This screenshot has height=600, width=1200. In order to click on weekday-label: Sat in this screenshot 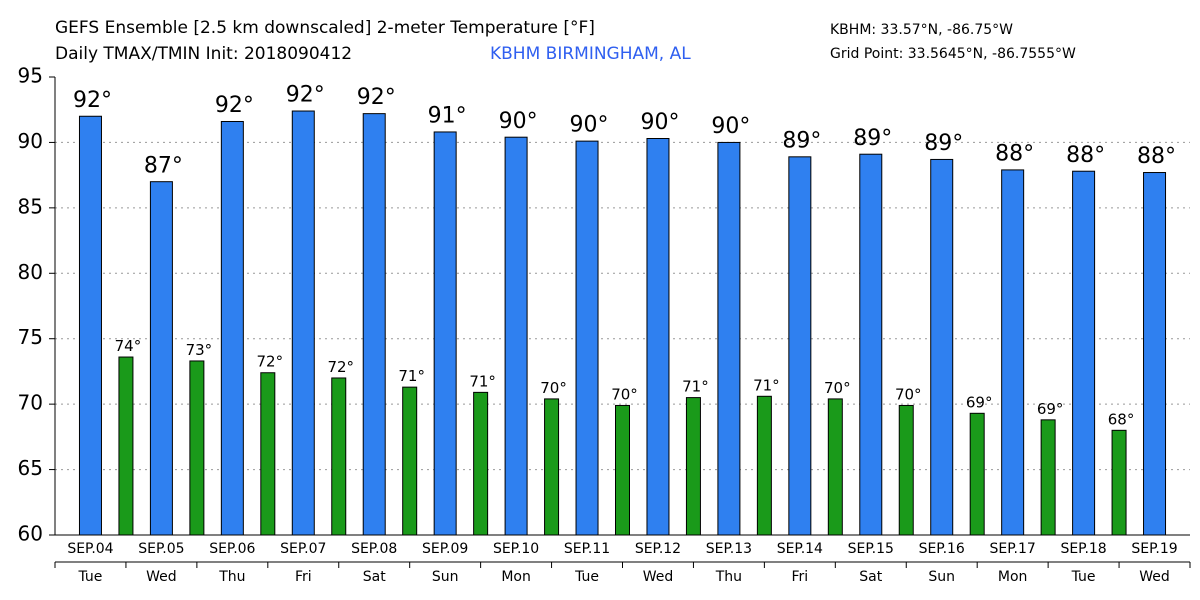, I will do `click(870, 577)`.